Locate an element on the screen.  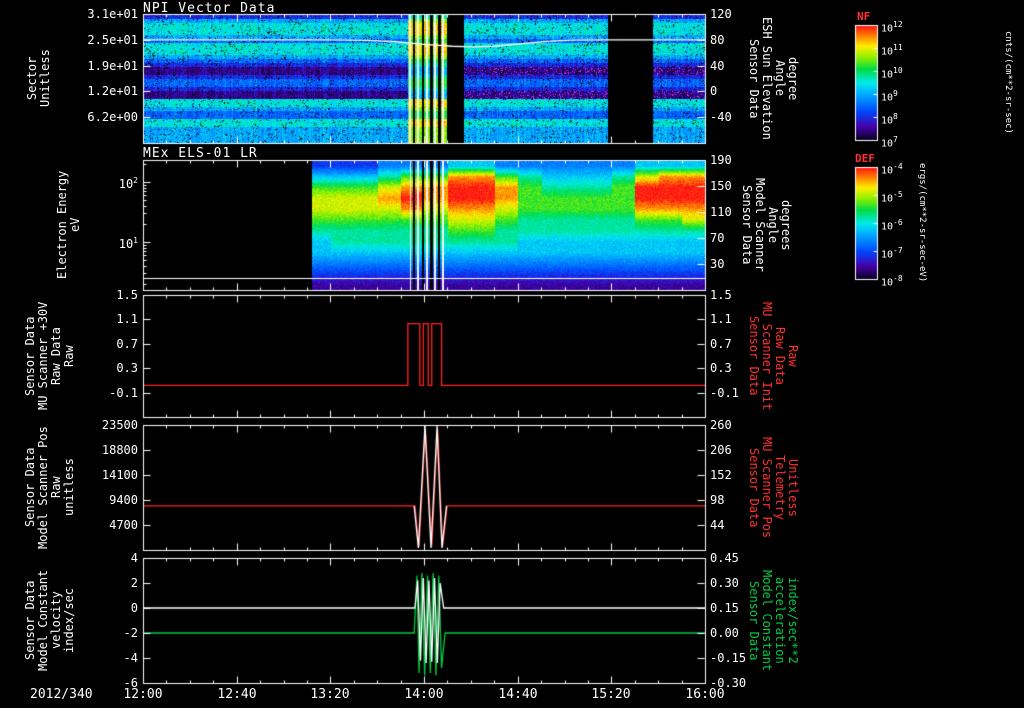
y-tick-label: 1.5 is located at coordinates (127, 295).